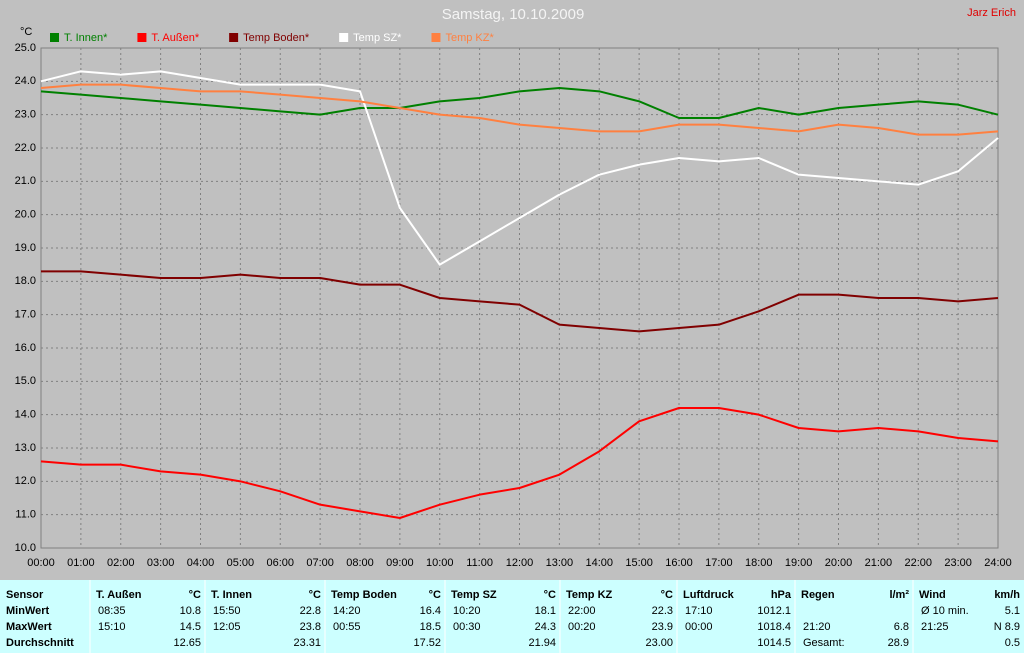  Describe the element at coordinates (25, 315) in the screenshot. I see `y-tick-label: 17.0` at that location.